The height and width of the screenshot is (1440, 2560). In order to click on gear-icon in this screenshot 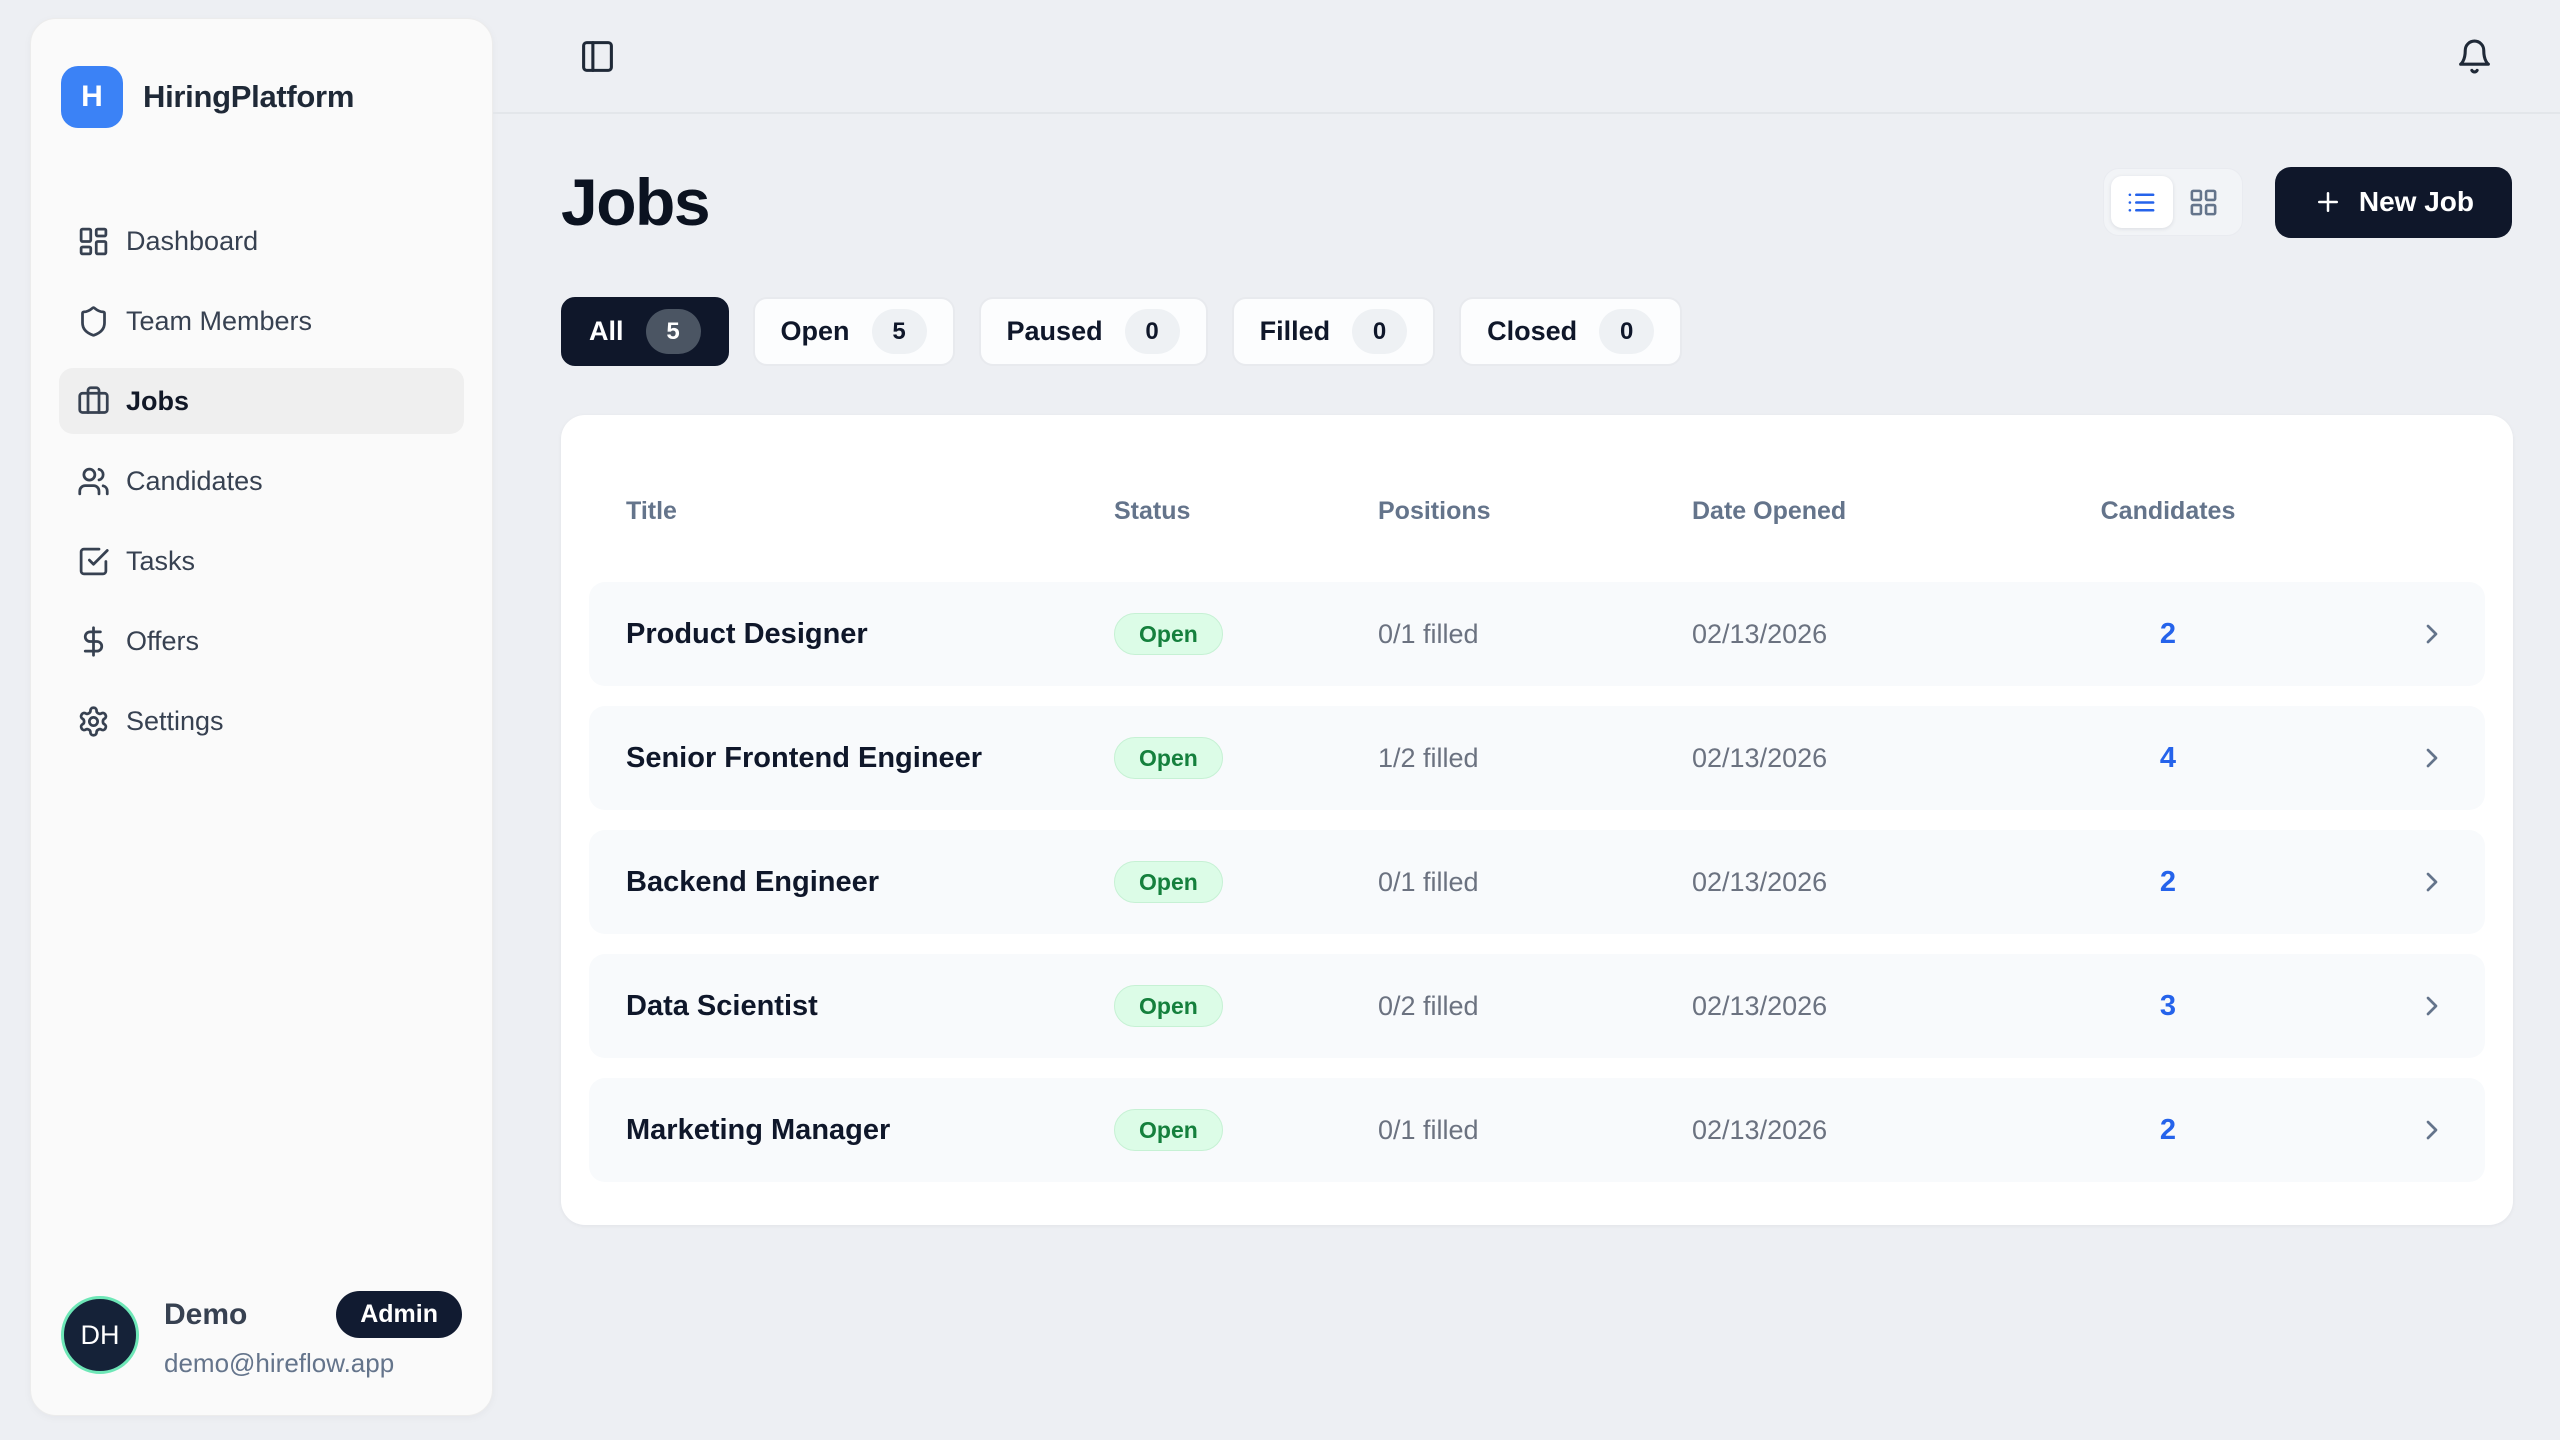, I will do `click(93, 721)`.